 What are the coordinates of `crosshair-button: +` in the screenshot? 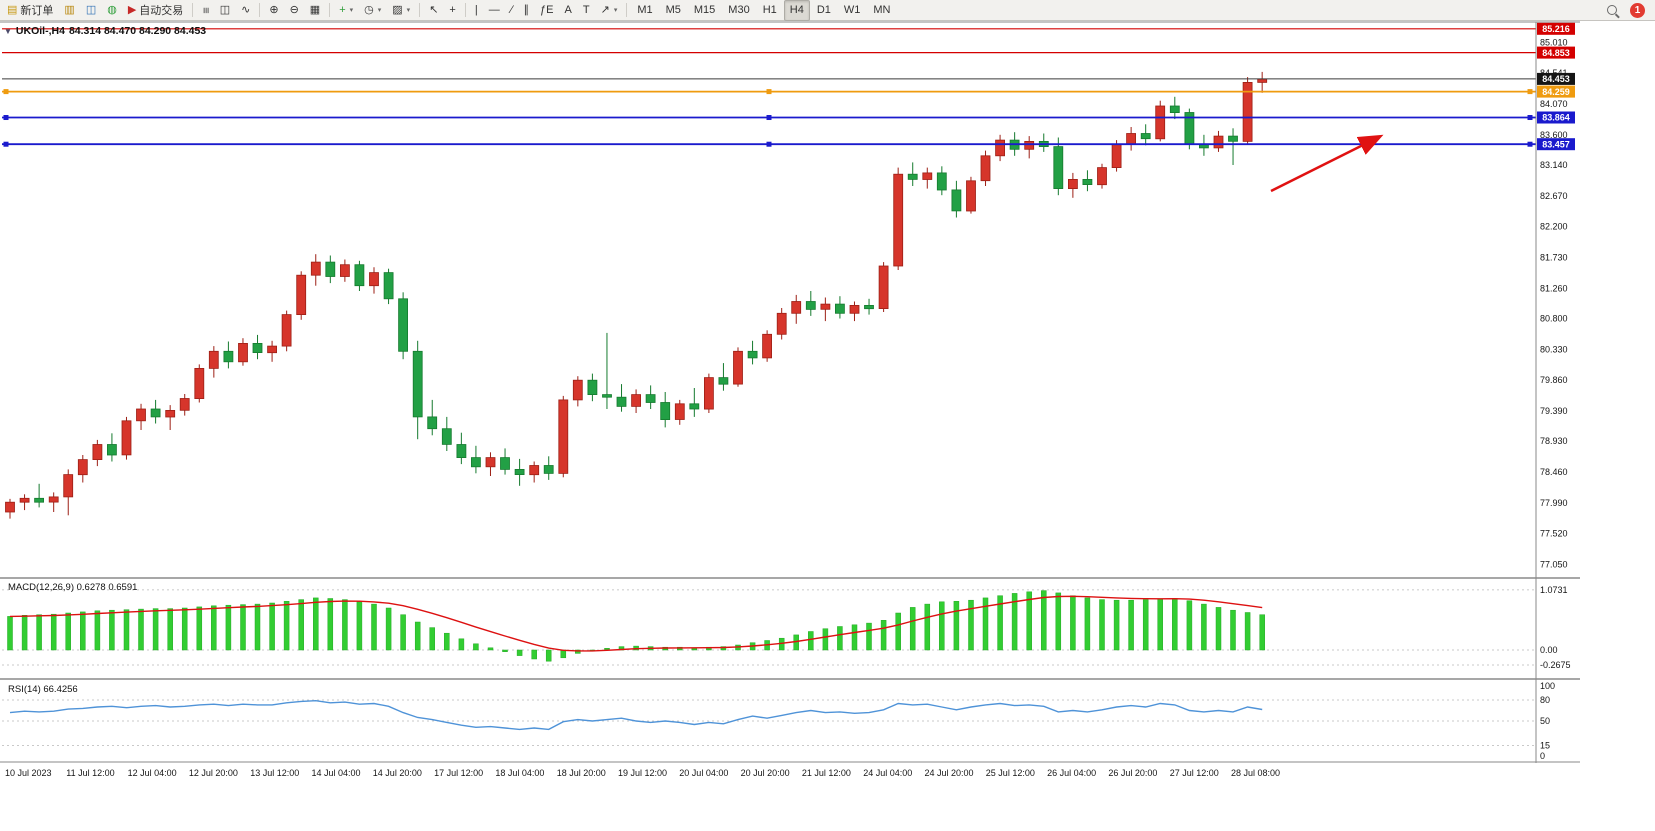 It's located at (452, 10).